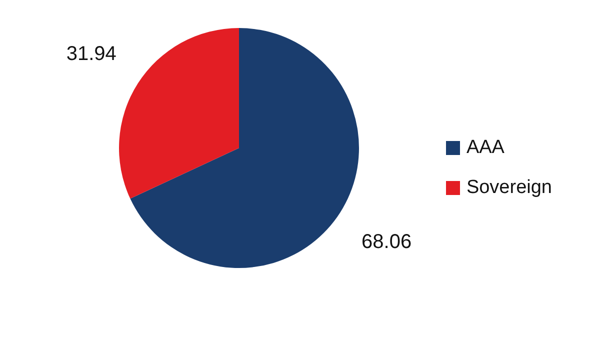  What do you see at coordinates (179, 113) in the screenshot?
I see `pie-slice` at bounding box center [179, 113].